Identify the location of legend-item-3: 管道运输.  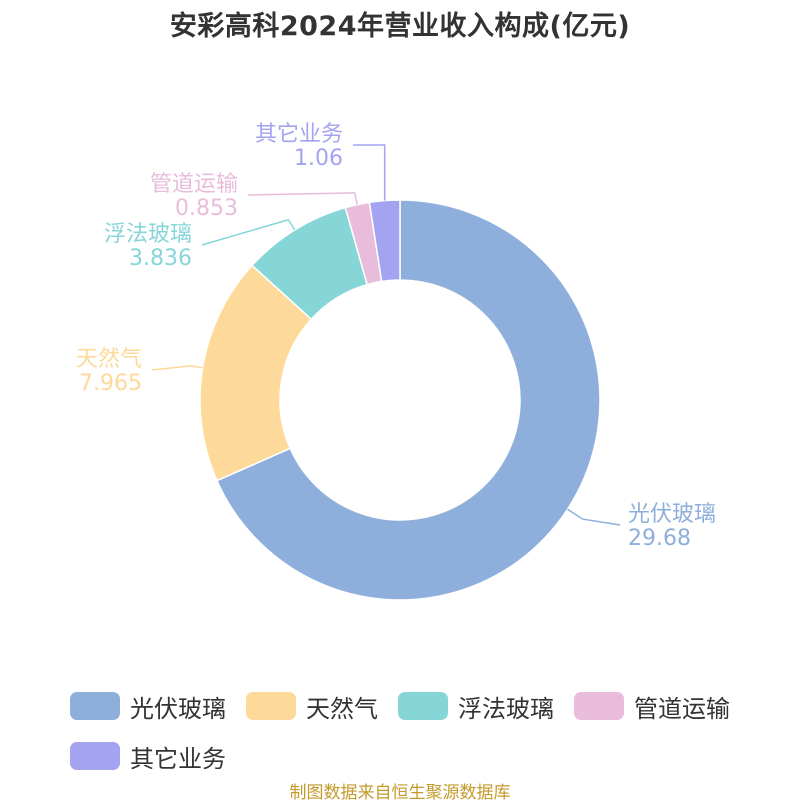
(652, 706).